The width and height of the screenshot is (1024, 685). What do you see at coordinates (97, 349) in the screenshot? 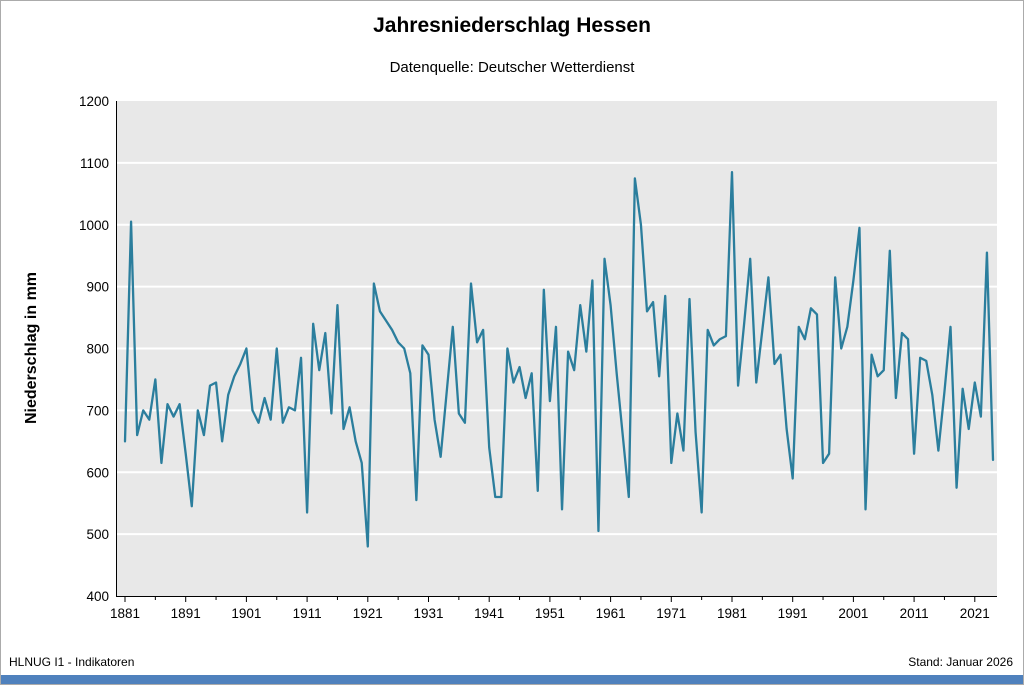
I see `y-tick-label-800: 800` at bounding box center [97, 349].